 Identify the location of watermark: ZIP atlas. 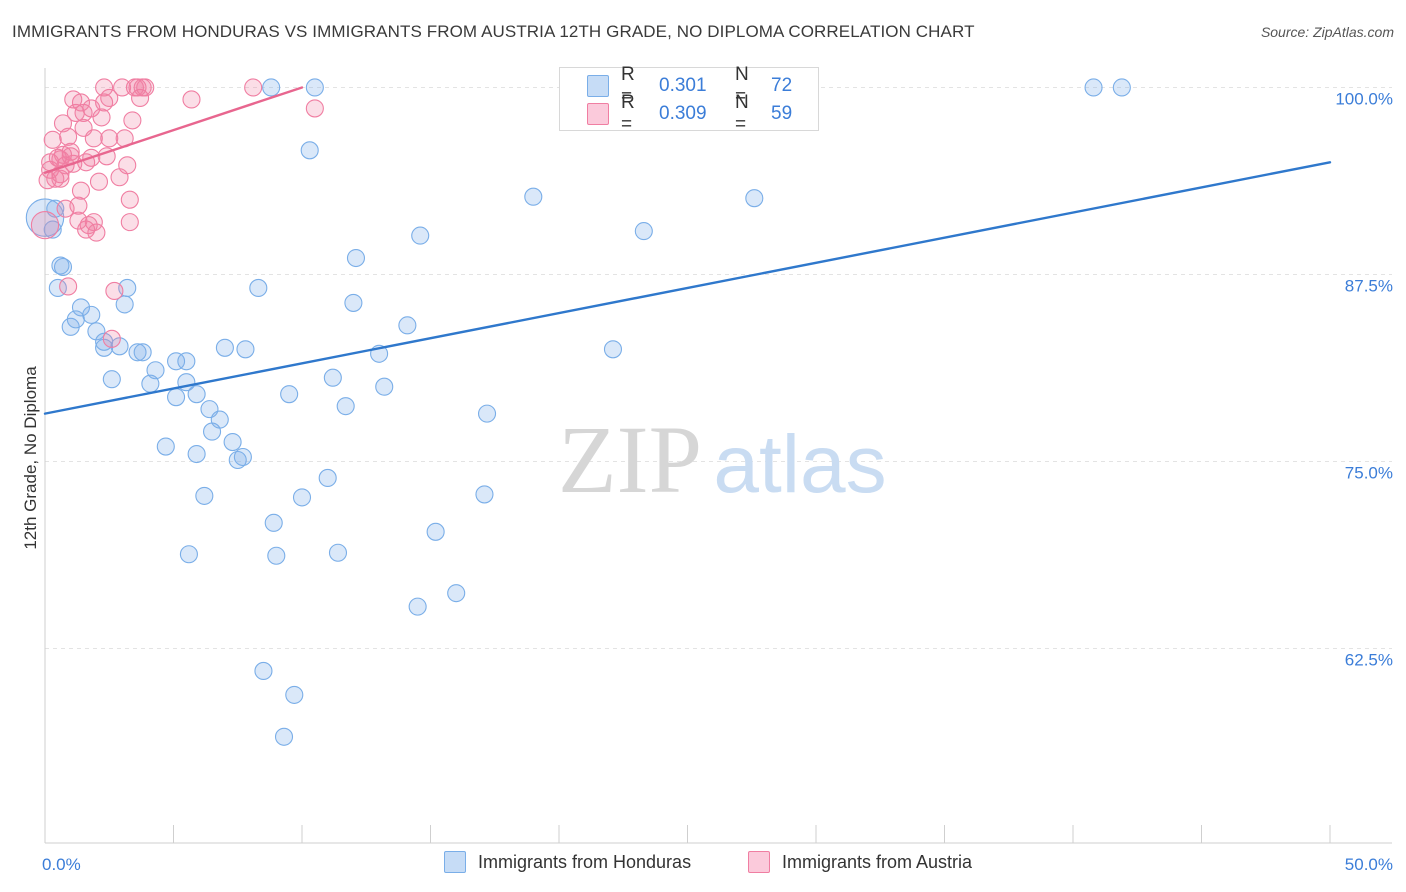
(722, 459).